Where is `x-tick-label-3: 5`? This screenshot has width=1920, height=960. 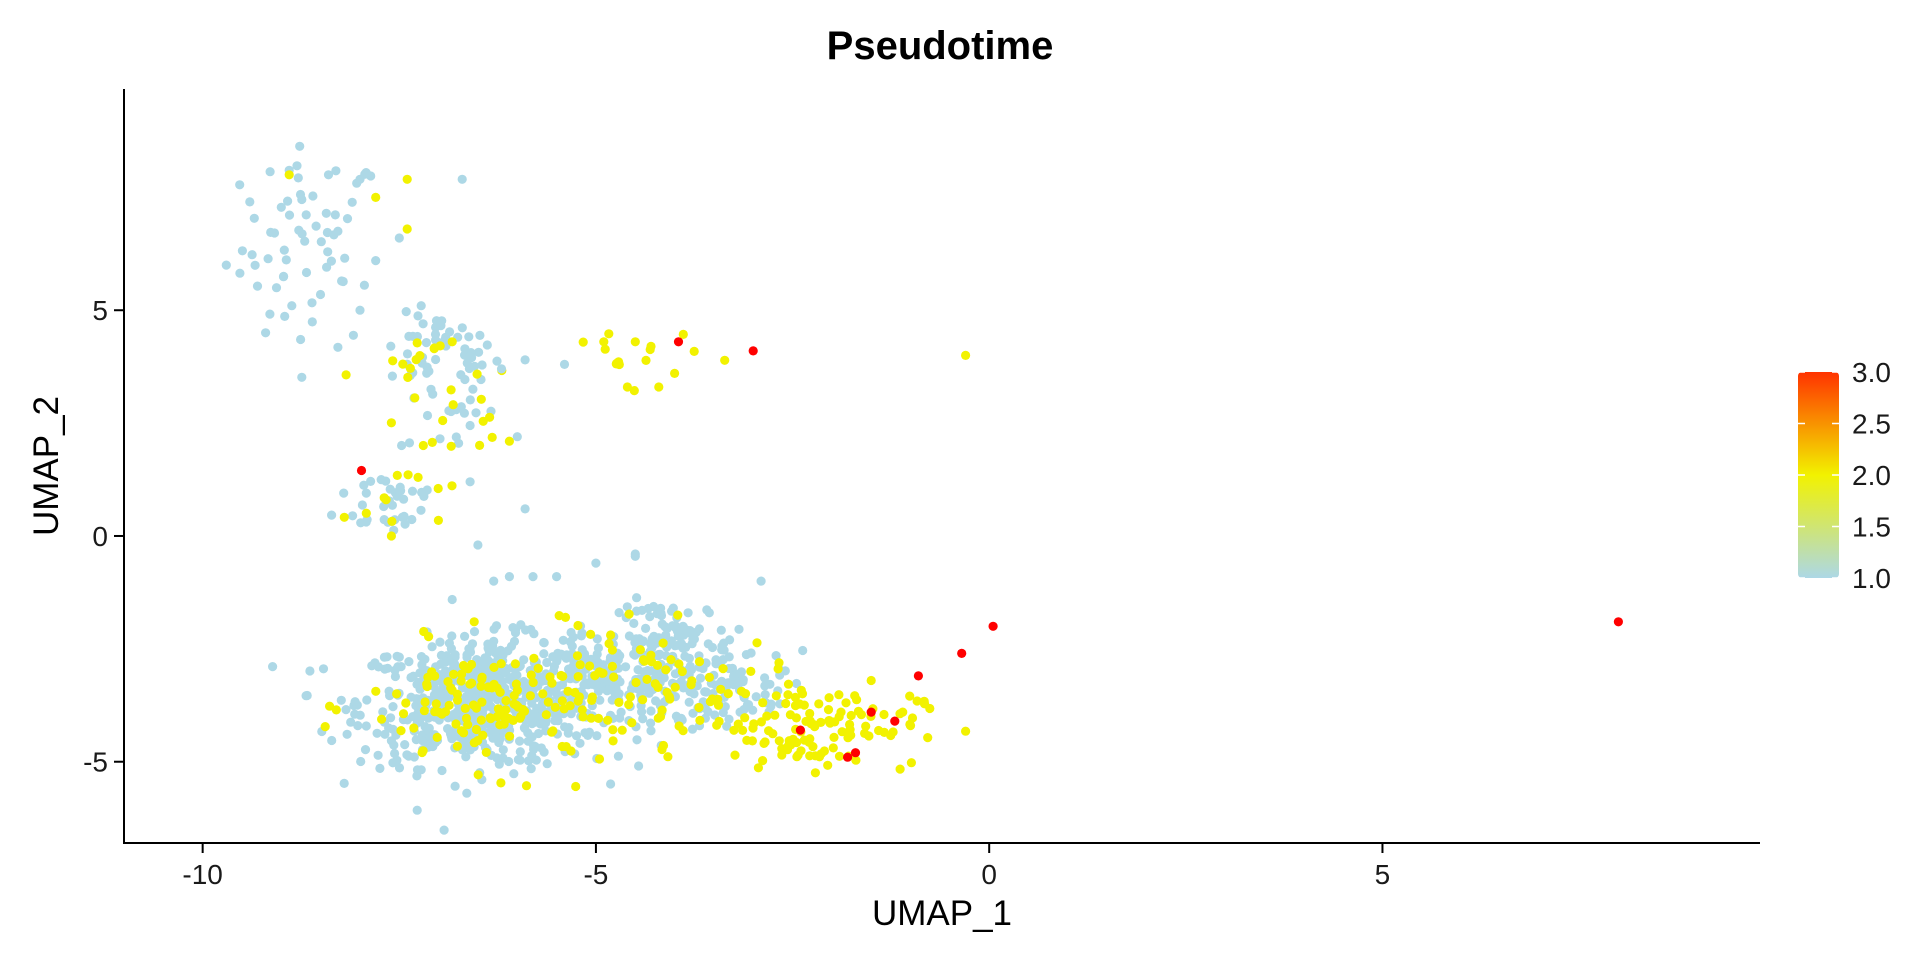
x-tick-label-3: 5 is located at coordinates (1383, 874).